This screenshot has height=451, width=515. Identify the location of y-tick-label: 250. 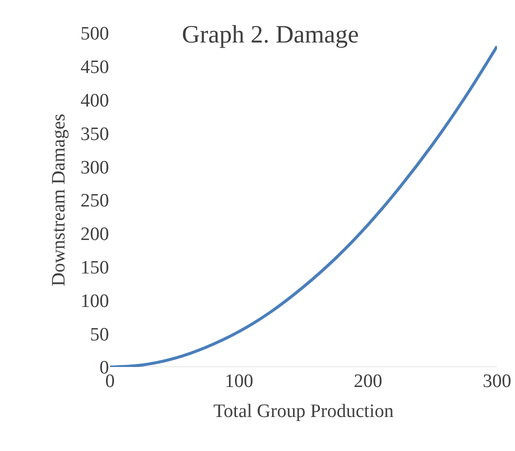
(94, 201).